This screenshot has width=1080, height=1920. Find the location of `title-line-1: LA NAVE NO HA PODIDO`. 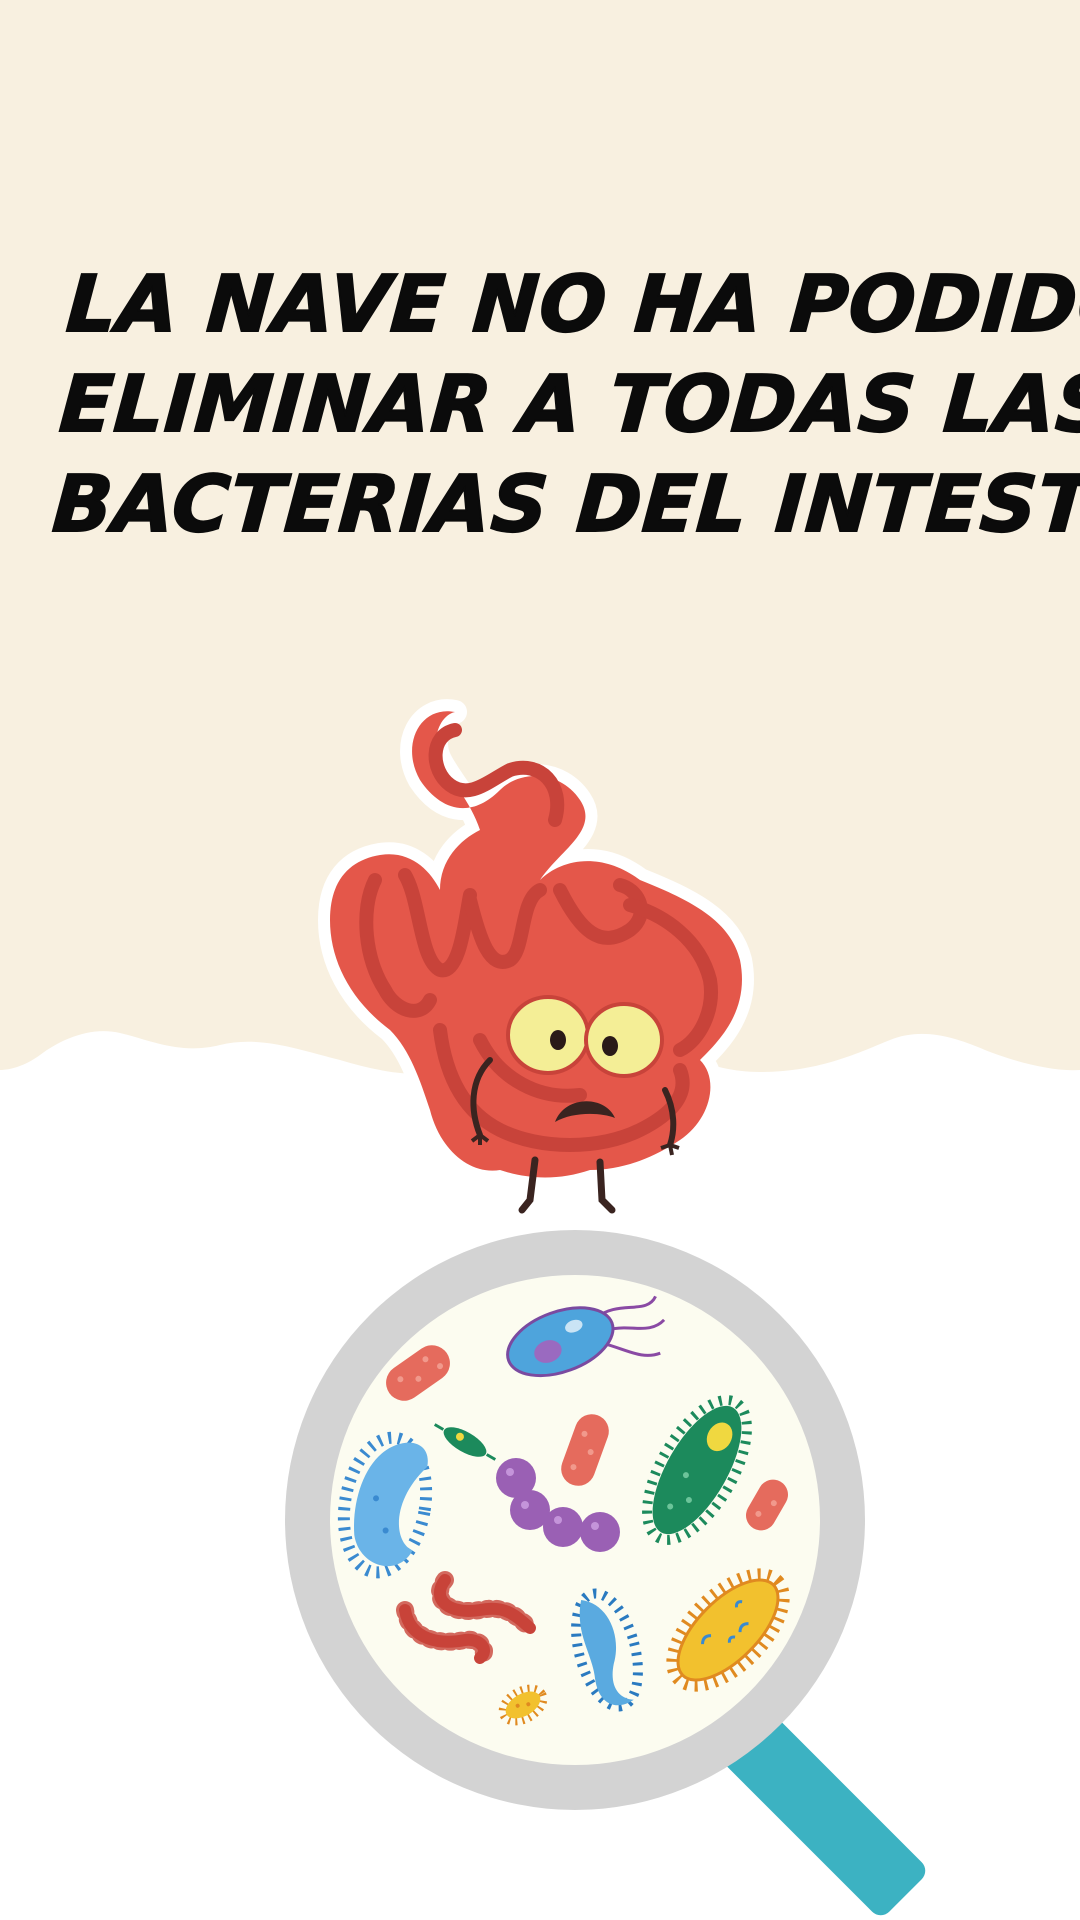

title-line-1: LA NAVE NO HA PODIDO is located at coordinates (571, 305).